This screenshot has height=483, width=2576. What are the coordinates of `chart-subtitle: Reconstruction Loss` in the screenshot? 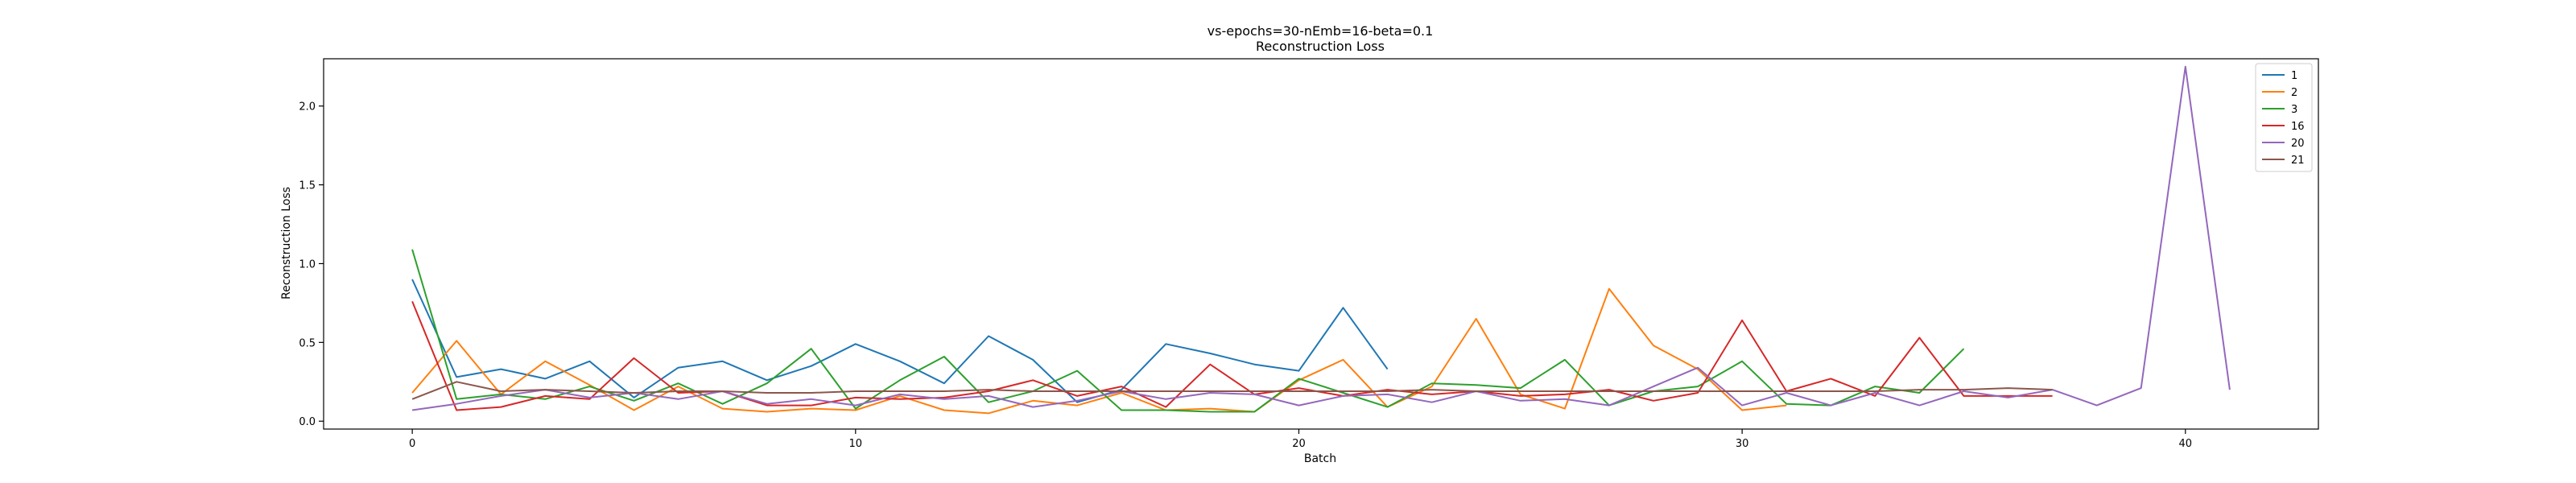 It's located at (1320, 46).